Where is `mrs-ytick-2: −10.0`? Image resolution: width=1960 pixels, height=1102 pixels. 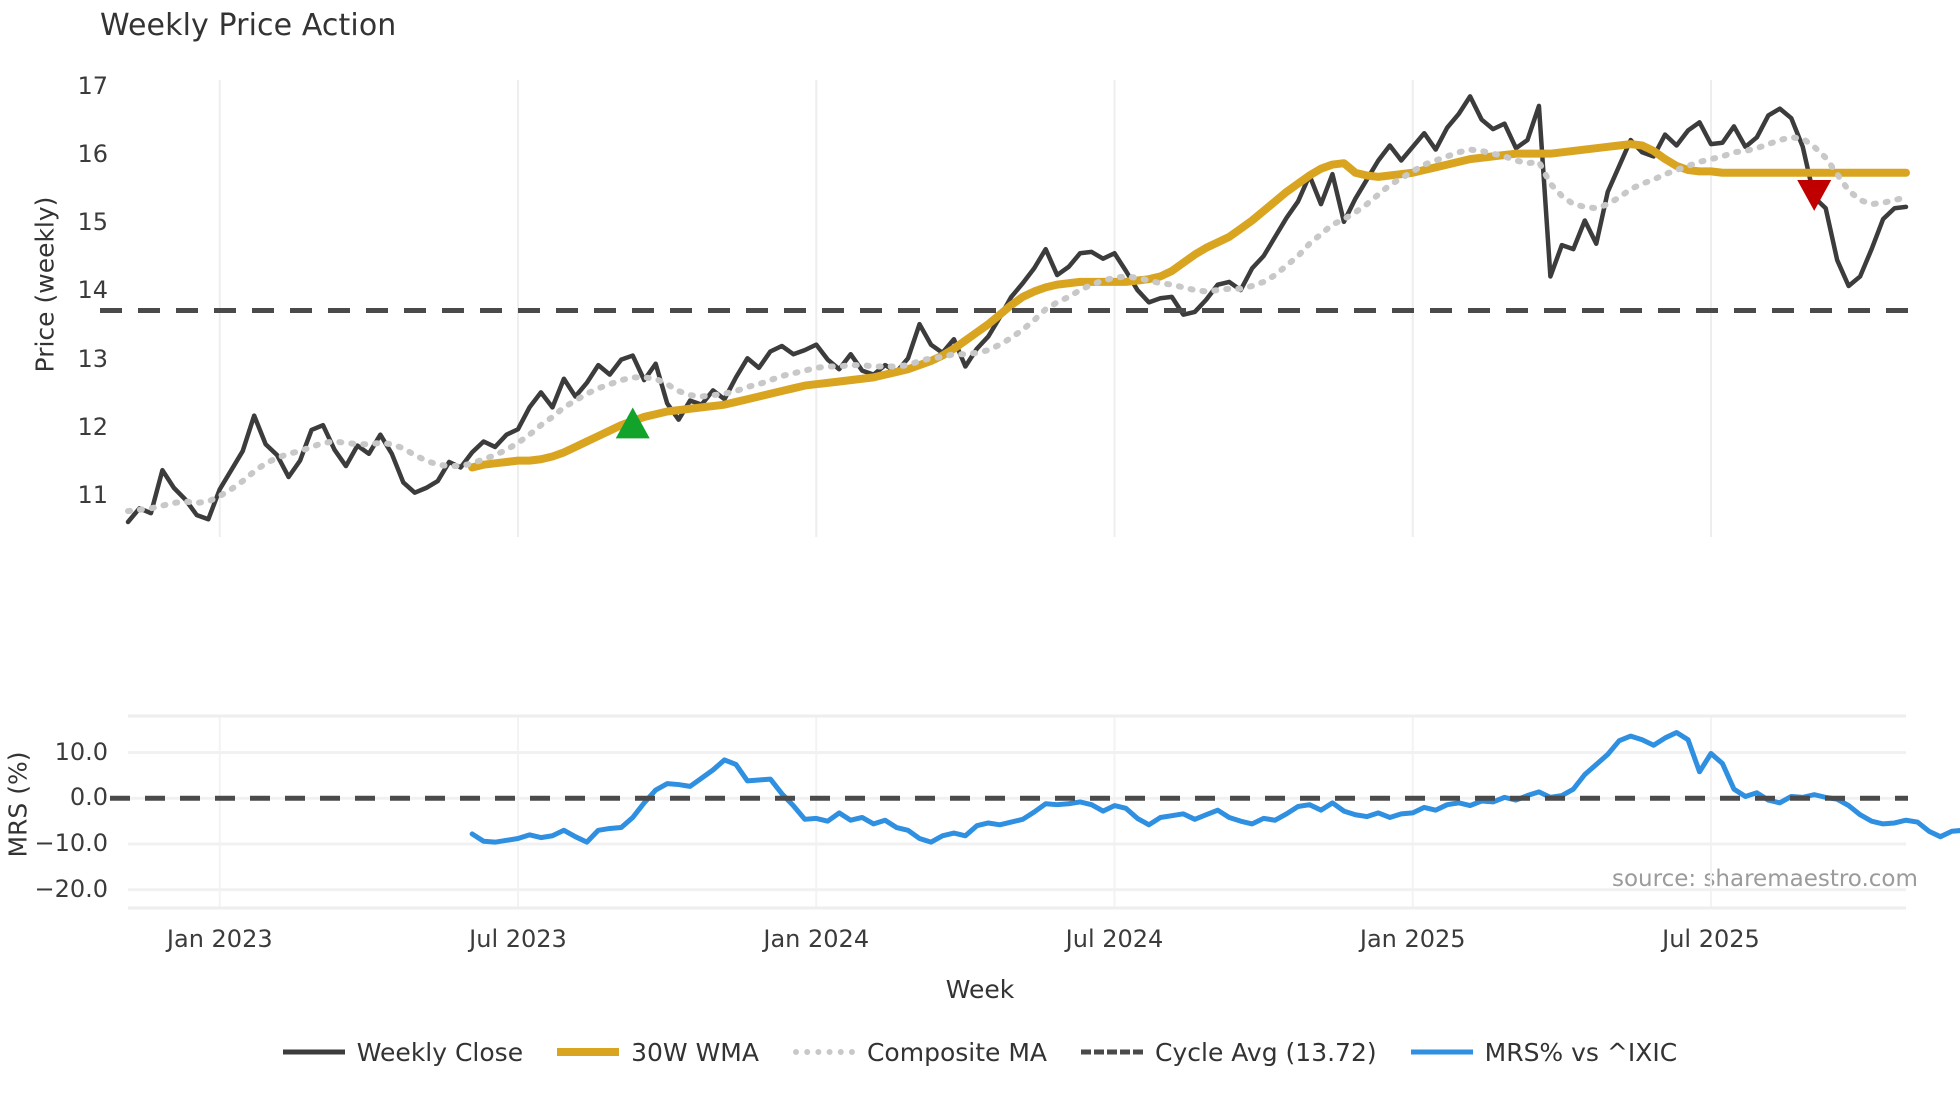 mrs-ytick-2: −10.0 is located at coordinates (71, 843).